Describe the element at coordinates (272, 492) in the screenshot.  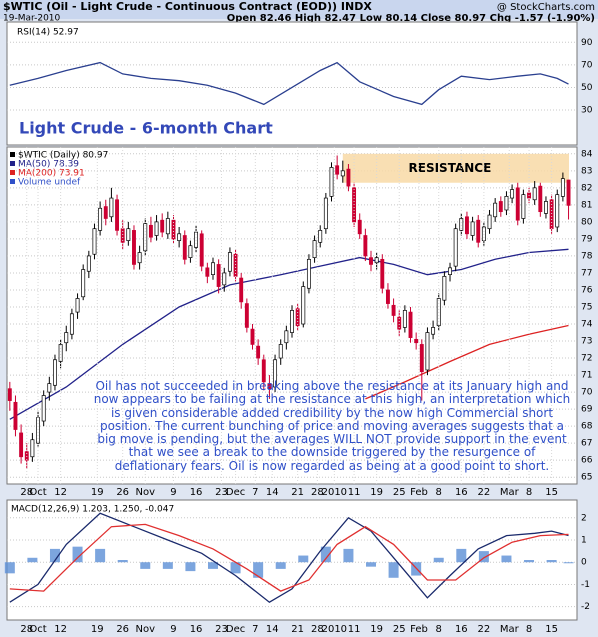
I see `x-tick-label: 14` at that location.